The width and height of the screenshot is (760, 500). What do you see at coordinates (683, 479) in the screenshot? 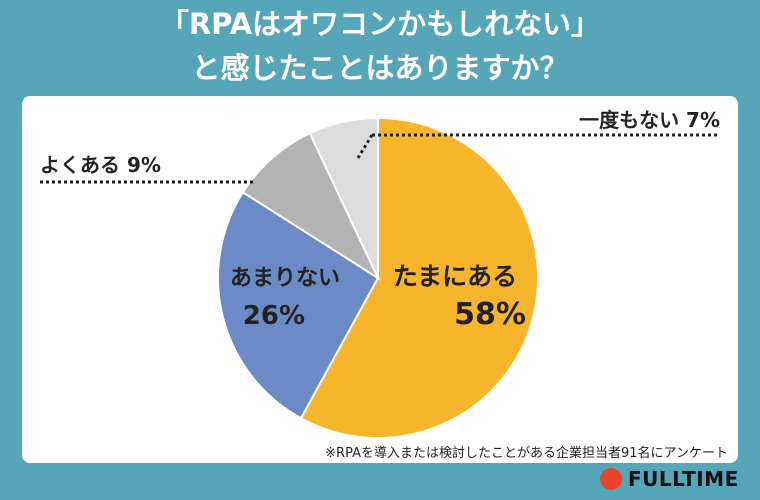
I see `logo-text: FULLTIME` at bounding box center [683, 479].